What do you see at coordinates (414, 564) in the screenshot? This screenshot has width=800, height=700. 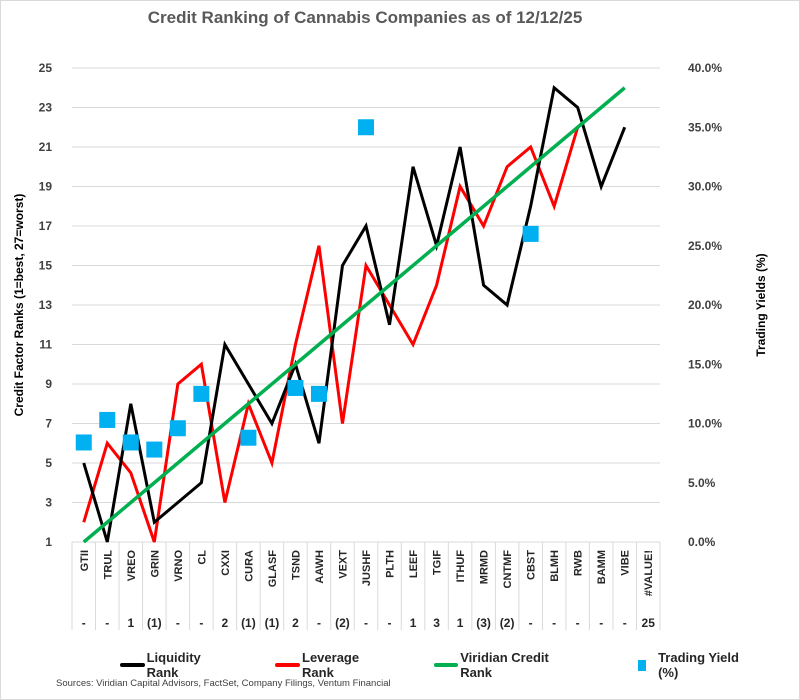 I see `category-label: LEEF` at bounding box center [414, 564].